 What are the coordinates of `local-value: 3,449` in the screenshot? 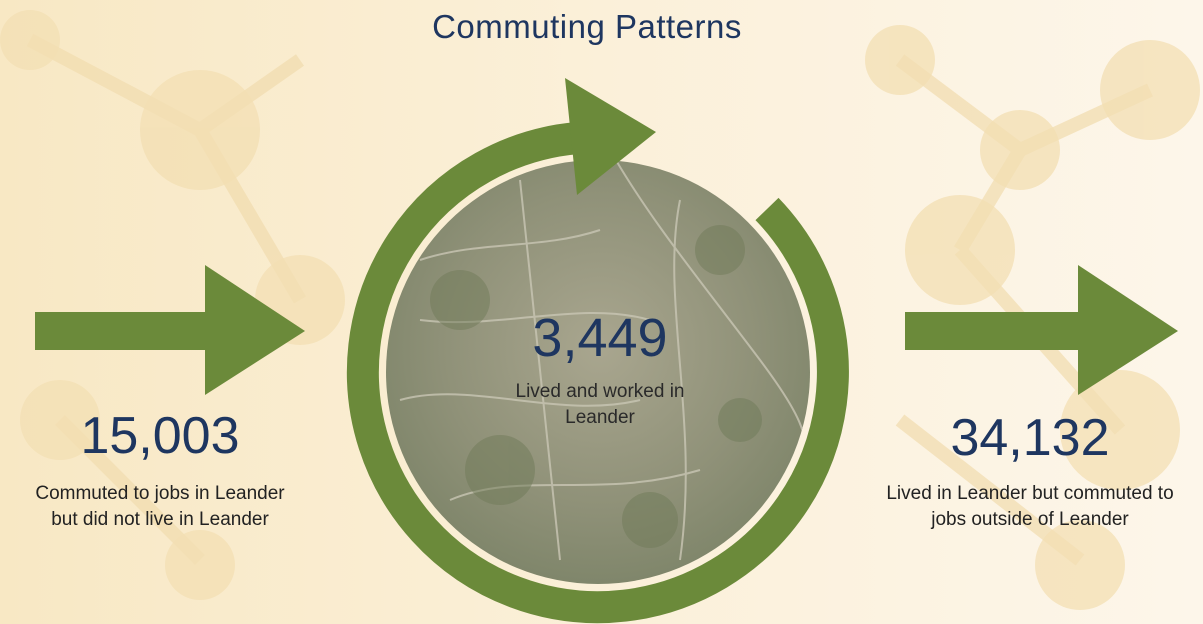 It's located at (600, 338).